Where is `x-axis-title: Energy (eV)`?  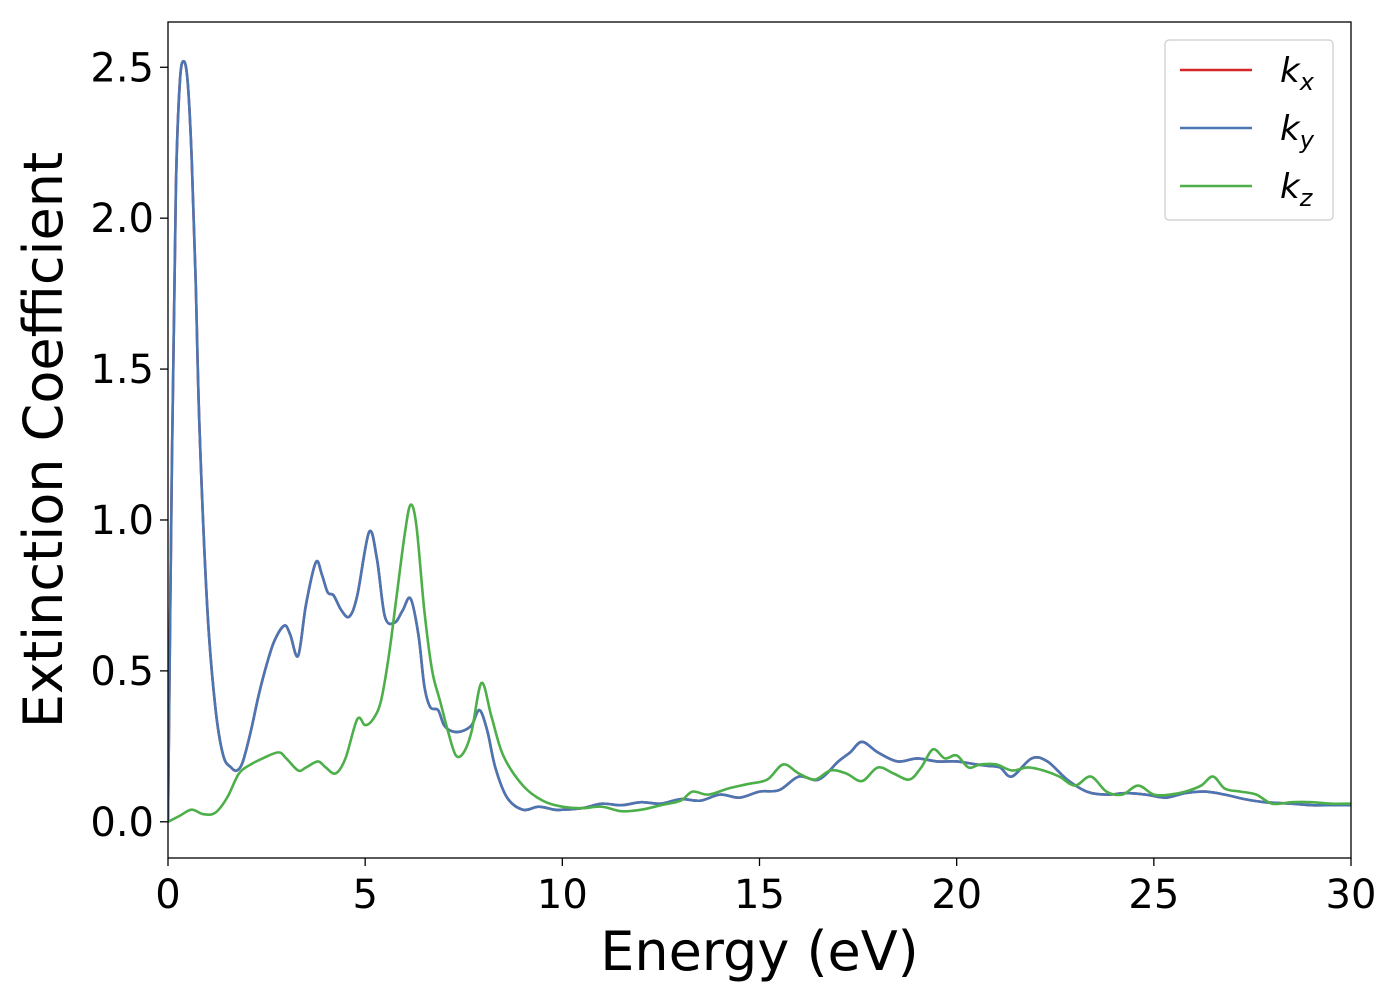
x-axis-title: Energy (eV) is located at coordinates (759, 951).